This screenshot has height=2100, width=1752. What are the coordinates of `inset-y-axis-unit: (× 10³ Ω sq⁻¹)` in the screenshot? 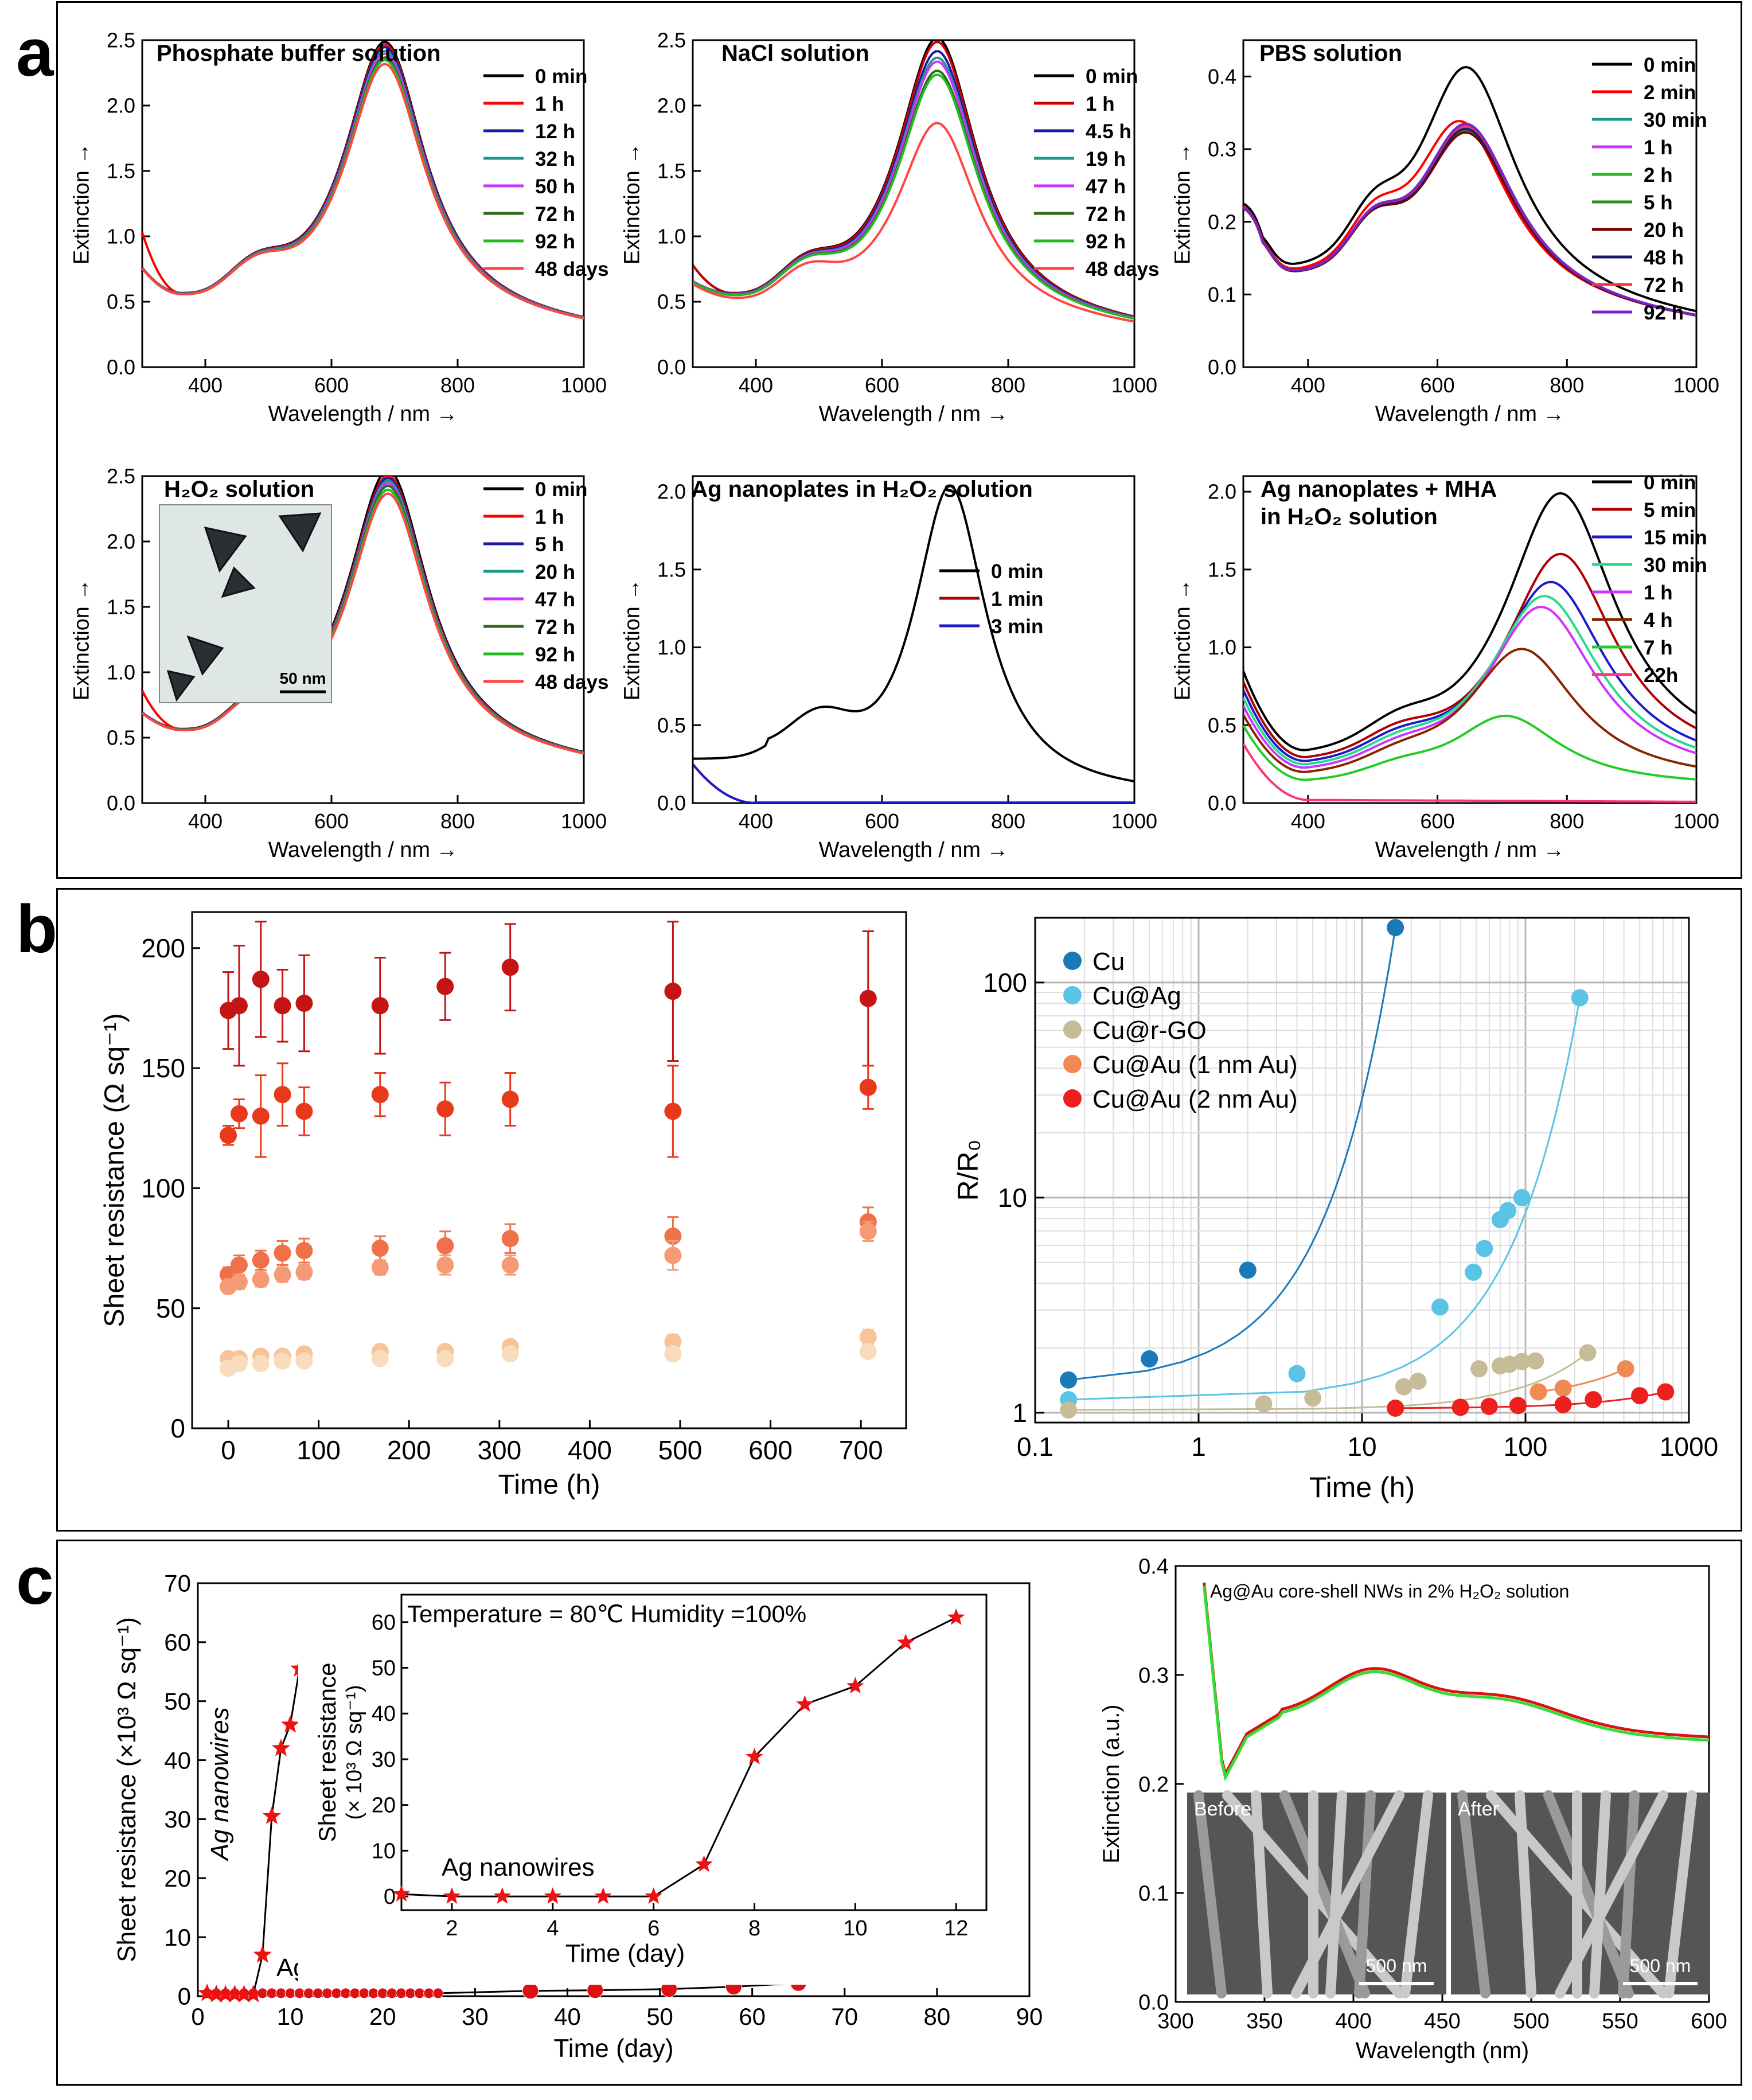 It's located at (354, 1752).